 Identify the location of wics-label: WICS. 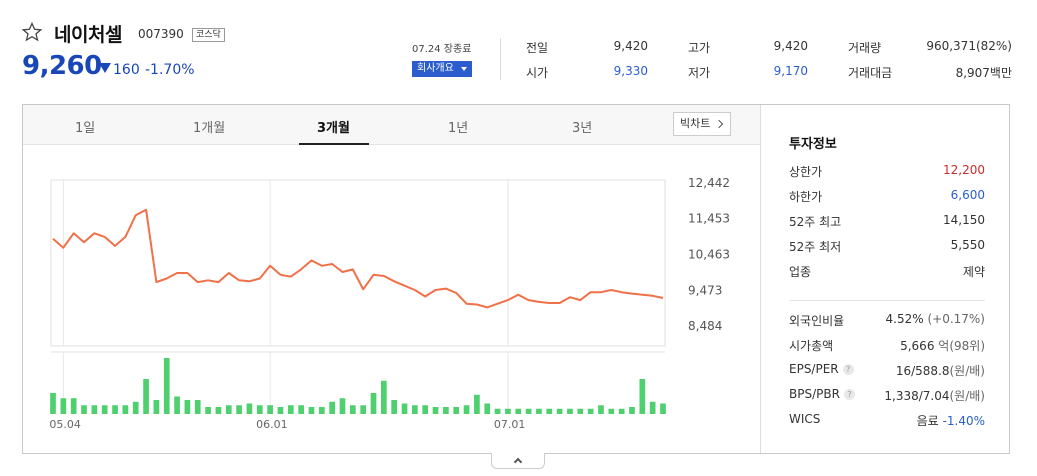
(805, 419).